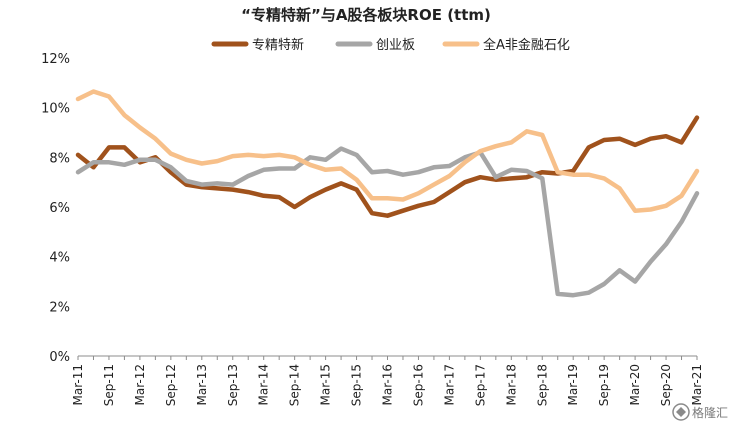 Image resolution: width=741 pixels, height=435 pixels. Describe the element at coordinates (449, 384) in the screenshot. I see `x-tick-label: Mar-17` at that location.